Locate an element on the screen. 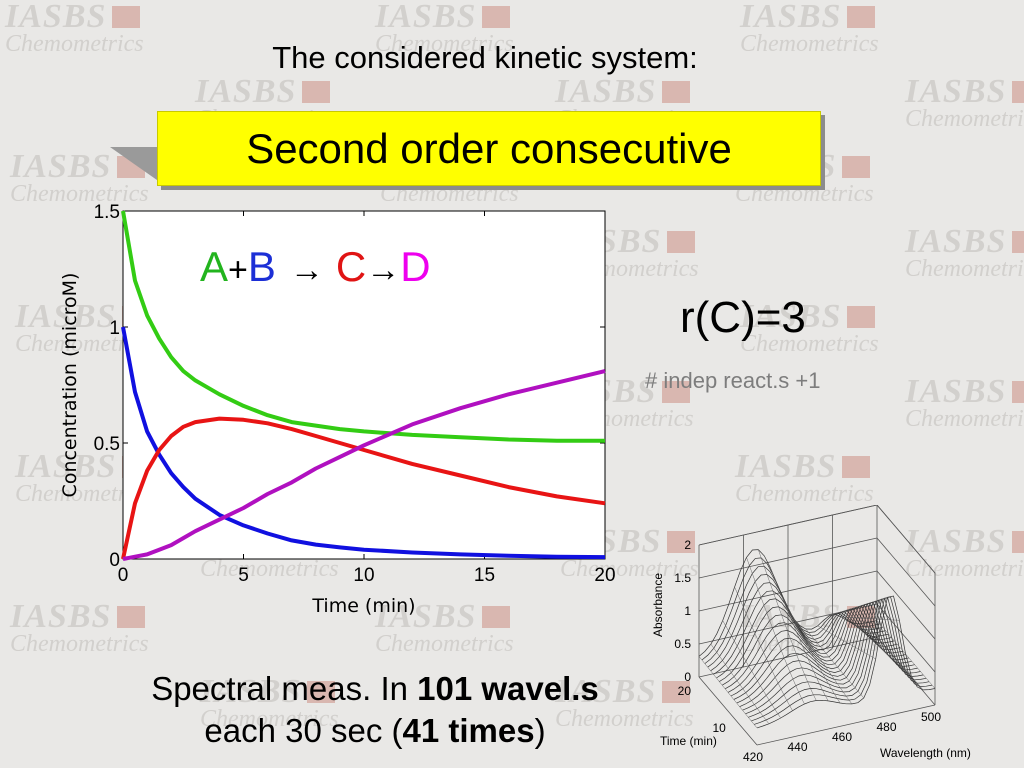 The width and height of the screenshot is (1024, 768). x-tick-label: 10 is located at coordinates (363, 575).